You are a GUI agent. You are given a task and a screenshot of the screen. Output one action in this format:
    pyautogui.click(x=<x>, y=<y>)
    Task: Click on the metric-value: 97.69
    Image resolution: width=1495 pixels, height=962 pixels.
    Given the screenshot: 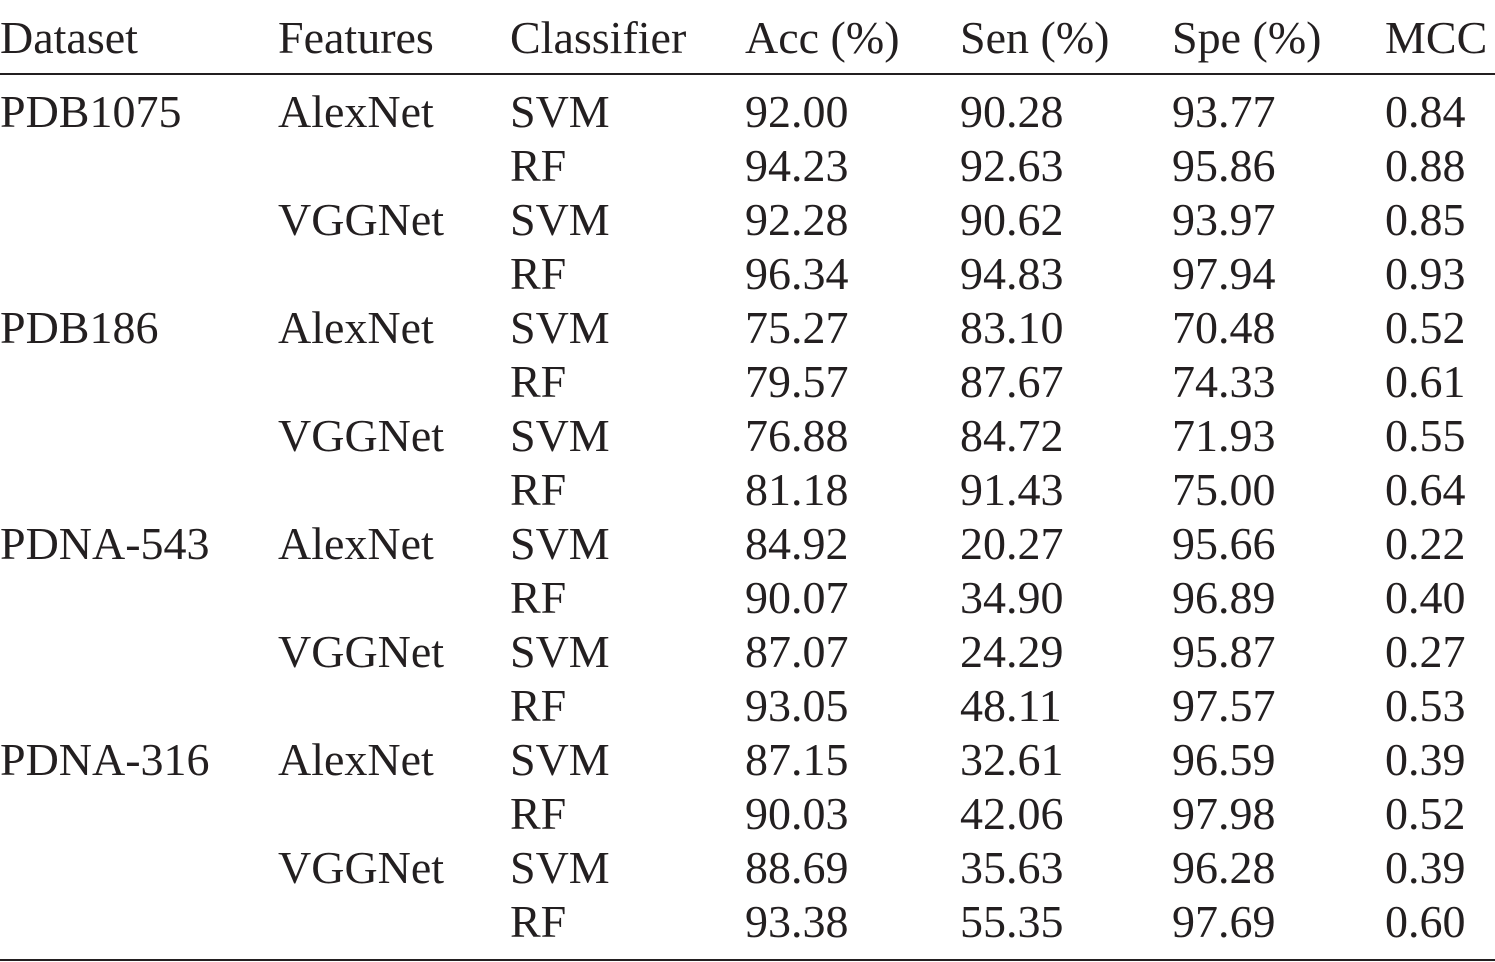 What is the action you would take?
    pyautogui.click(x=1224, y=921)
    